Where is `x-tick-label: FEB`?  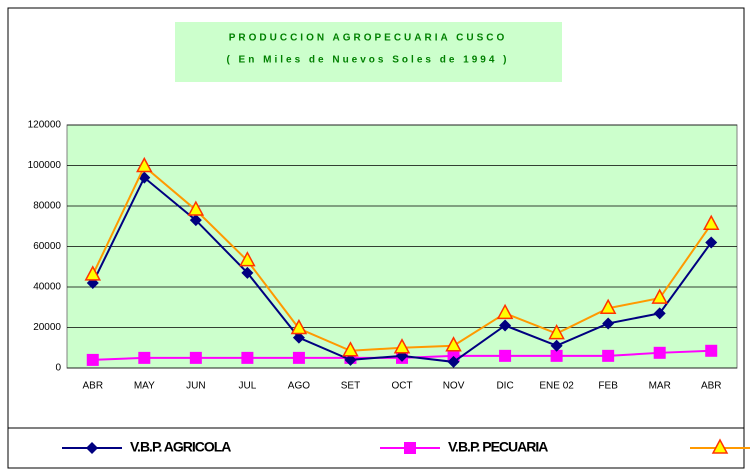 x-tick-label: FEB is located at coordinates (608, 386).